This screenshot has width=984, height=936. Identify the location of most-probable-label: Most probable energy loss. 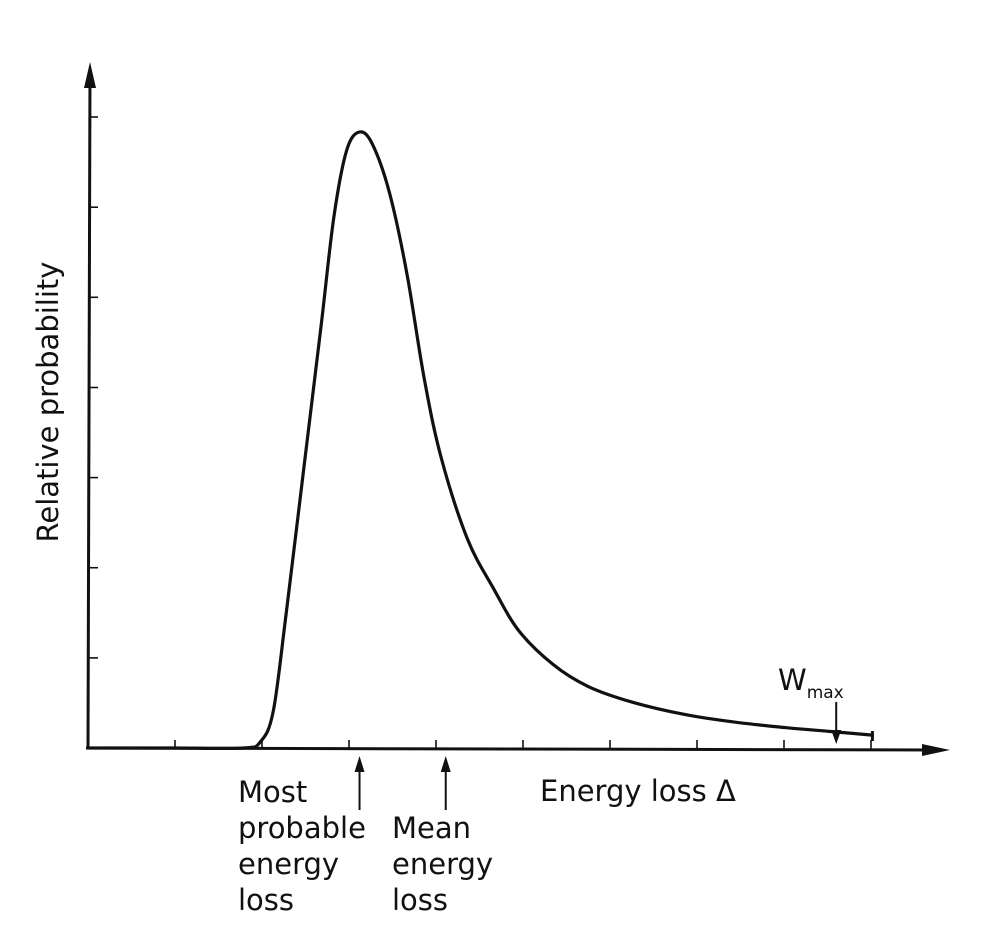
(302, 846).